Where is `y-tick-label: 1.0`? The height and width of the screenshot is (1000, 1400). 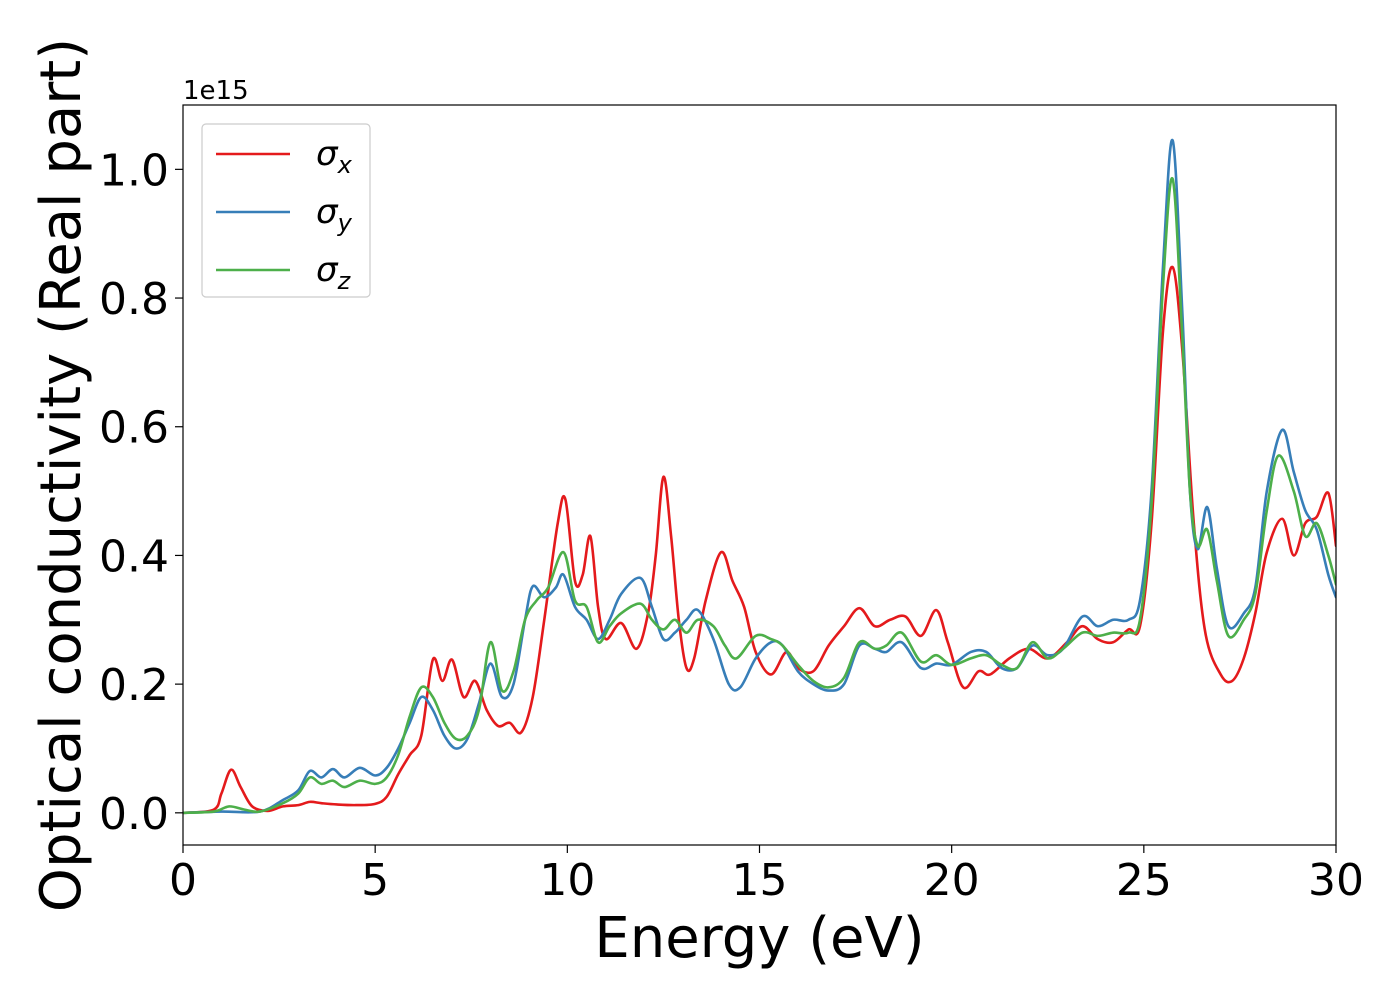
y-tick-label: 1.0 is located at coordinates (134, 170).